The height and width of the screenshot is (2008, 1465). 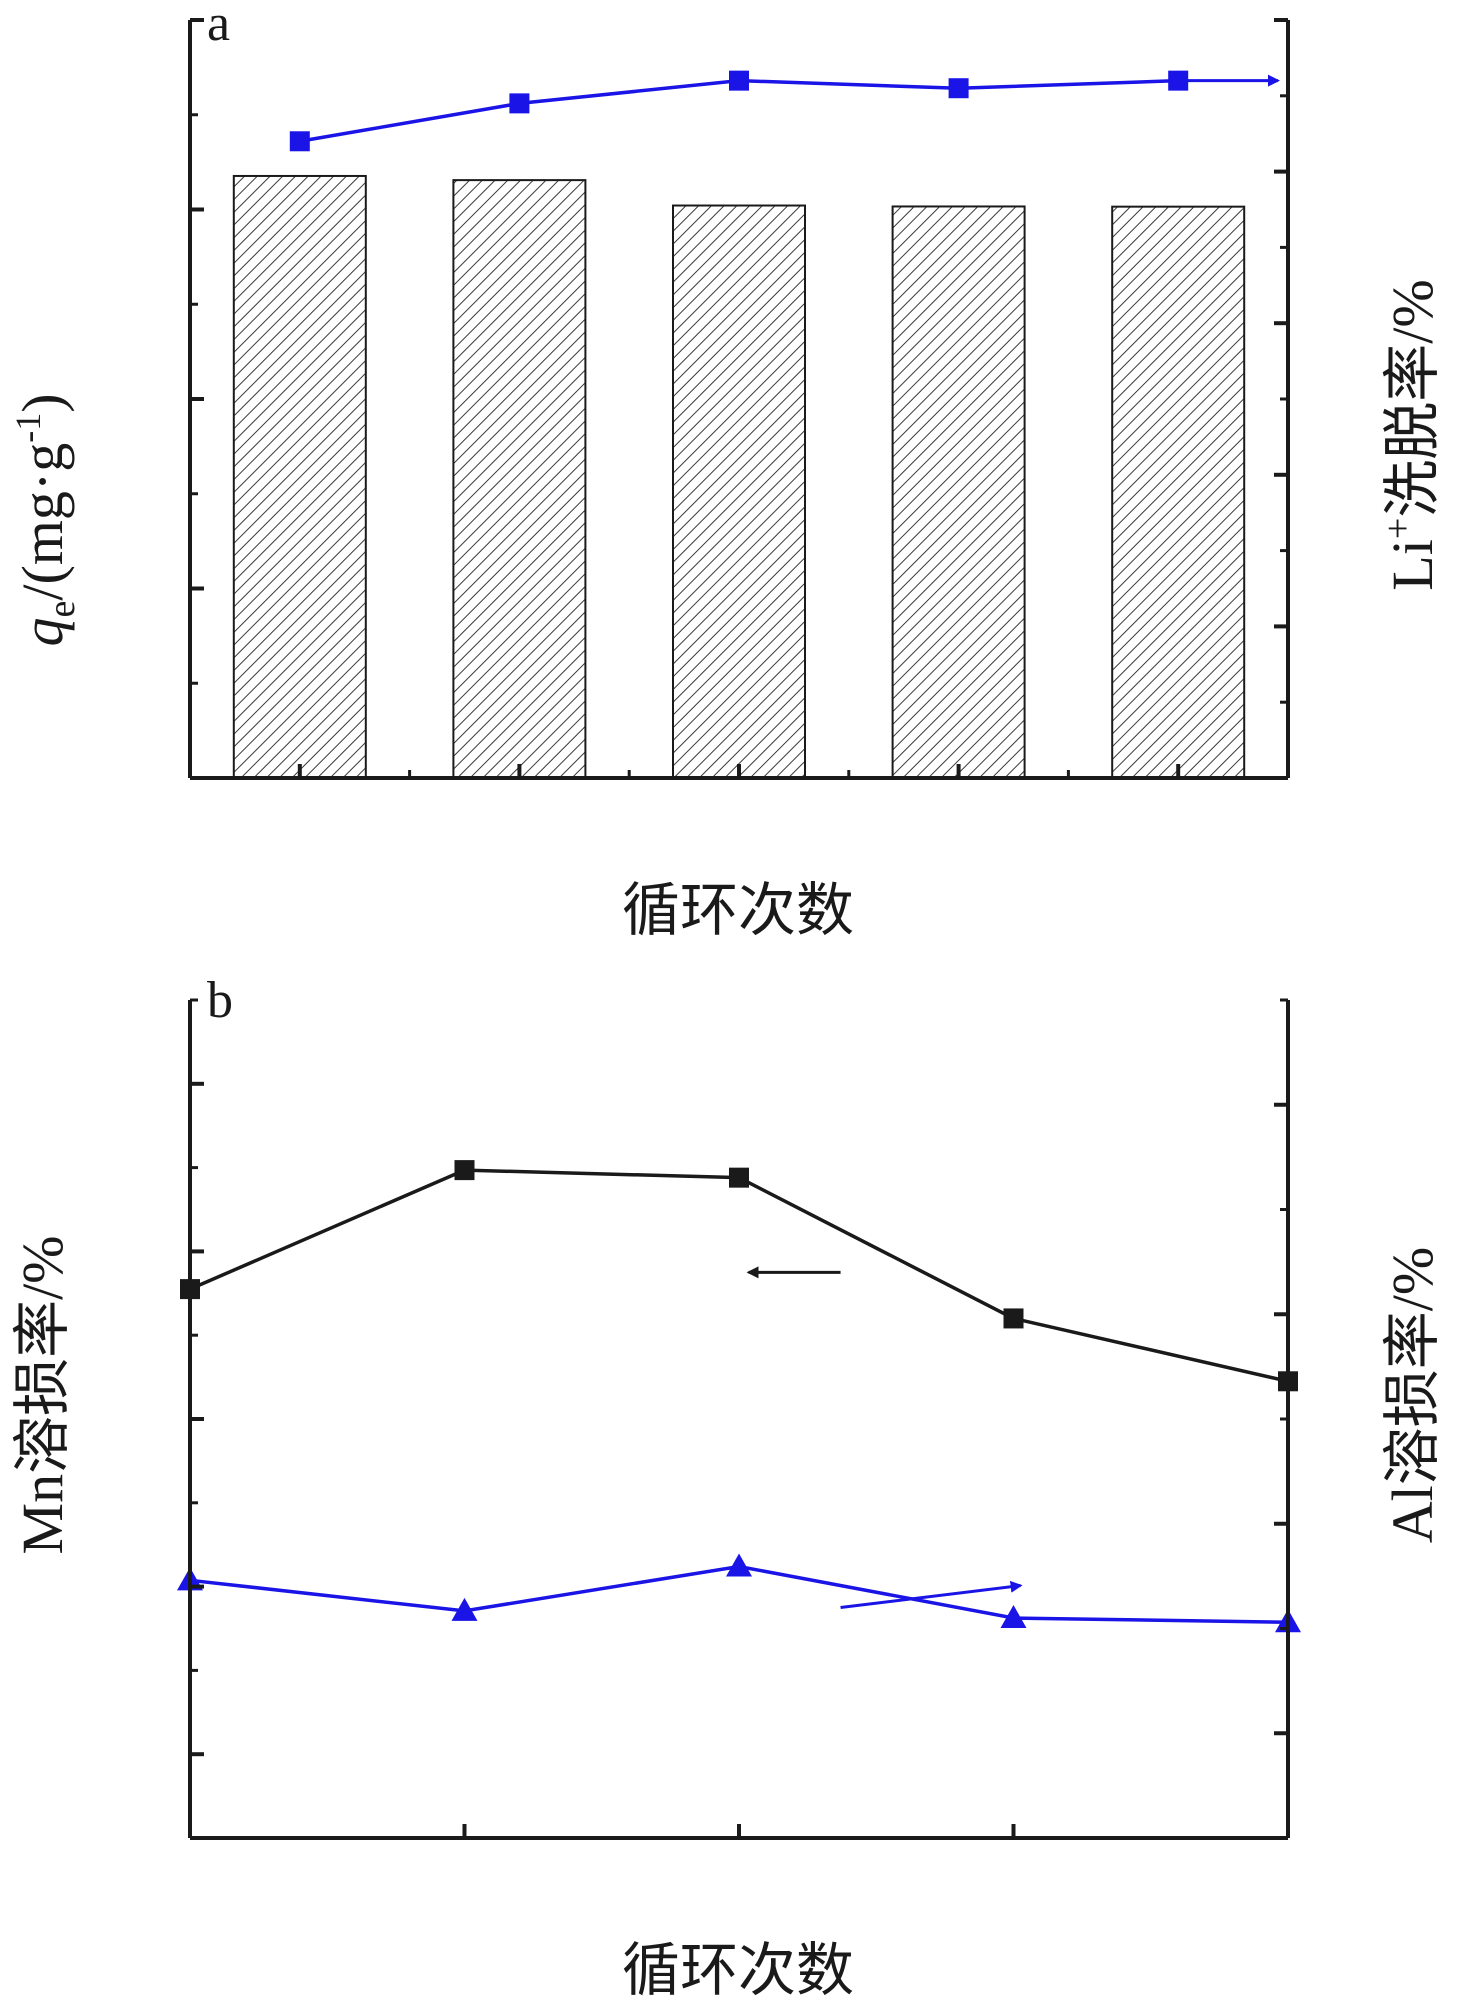 I want to click on elution-rate-series, so click(x=784, y=111).